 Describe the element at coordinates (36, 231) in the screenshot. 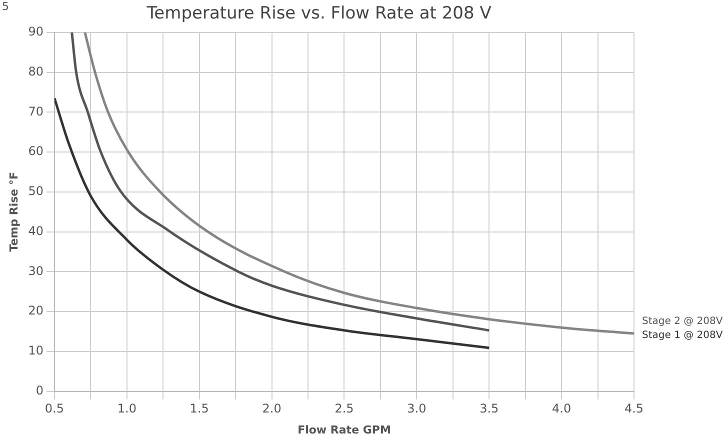

I see `y-tick-label: 40` at that location.